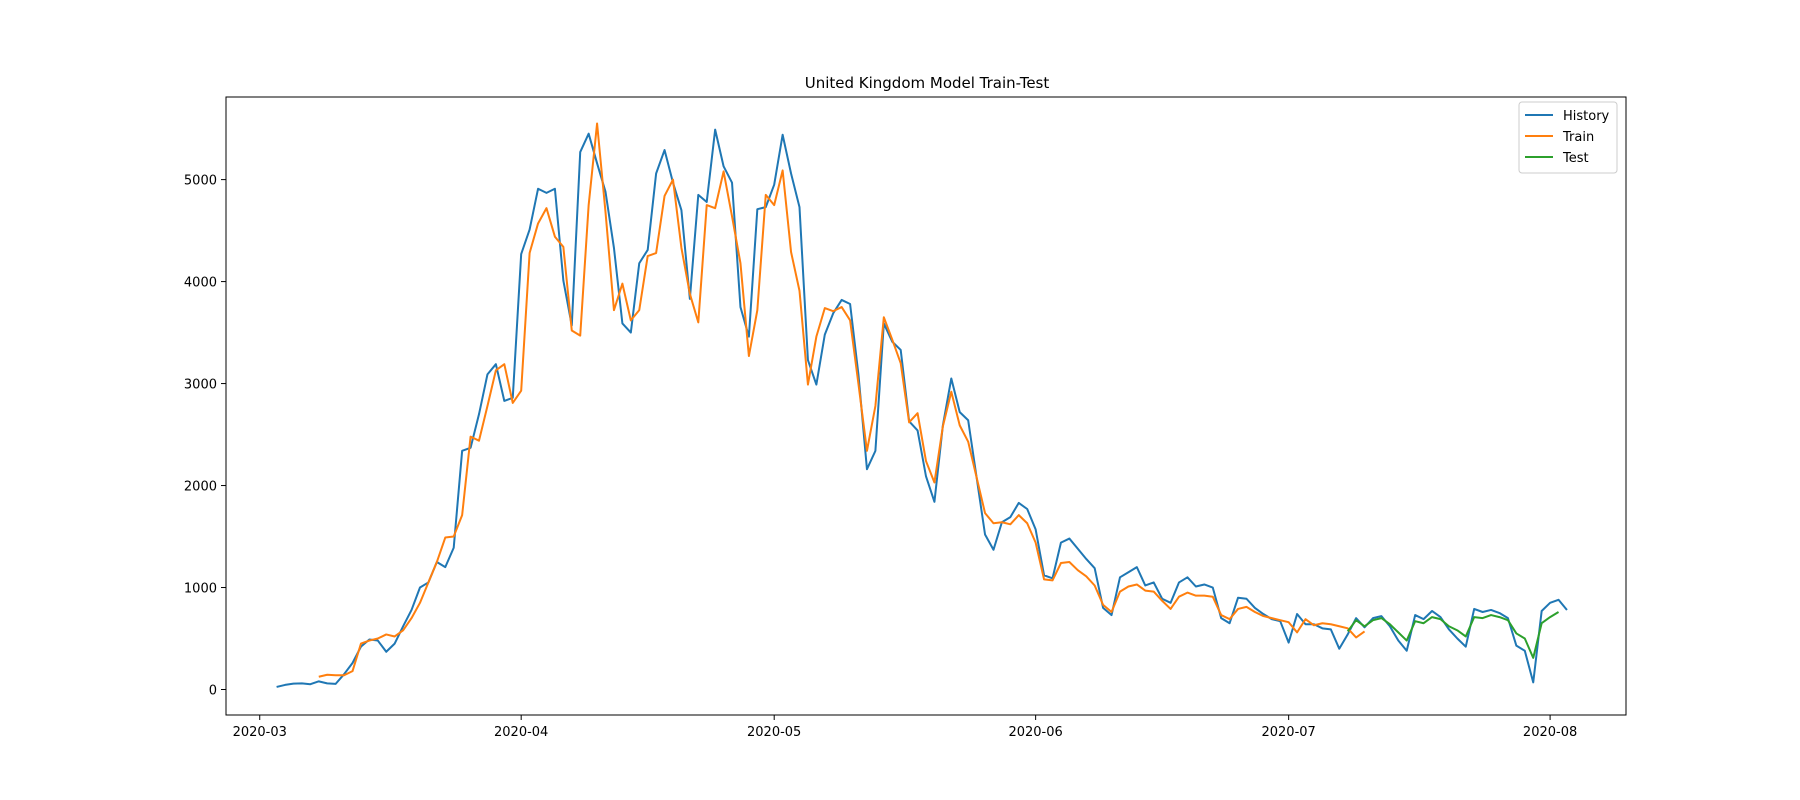 The image size is (1800, 800). I want to click on y-tick-label: 1000, so click(200, 589).